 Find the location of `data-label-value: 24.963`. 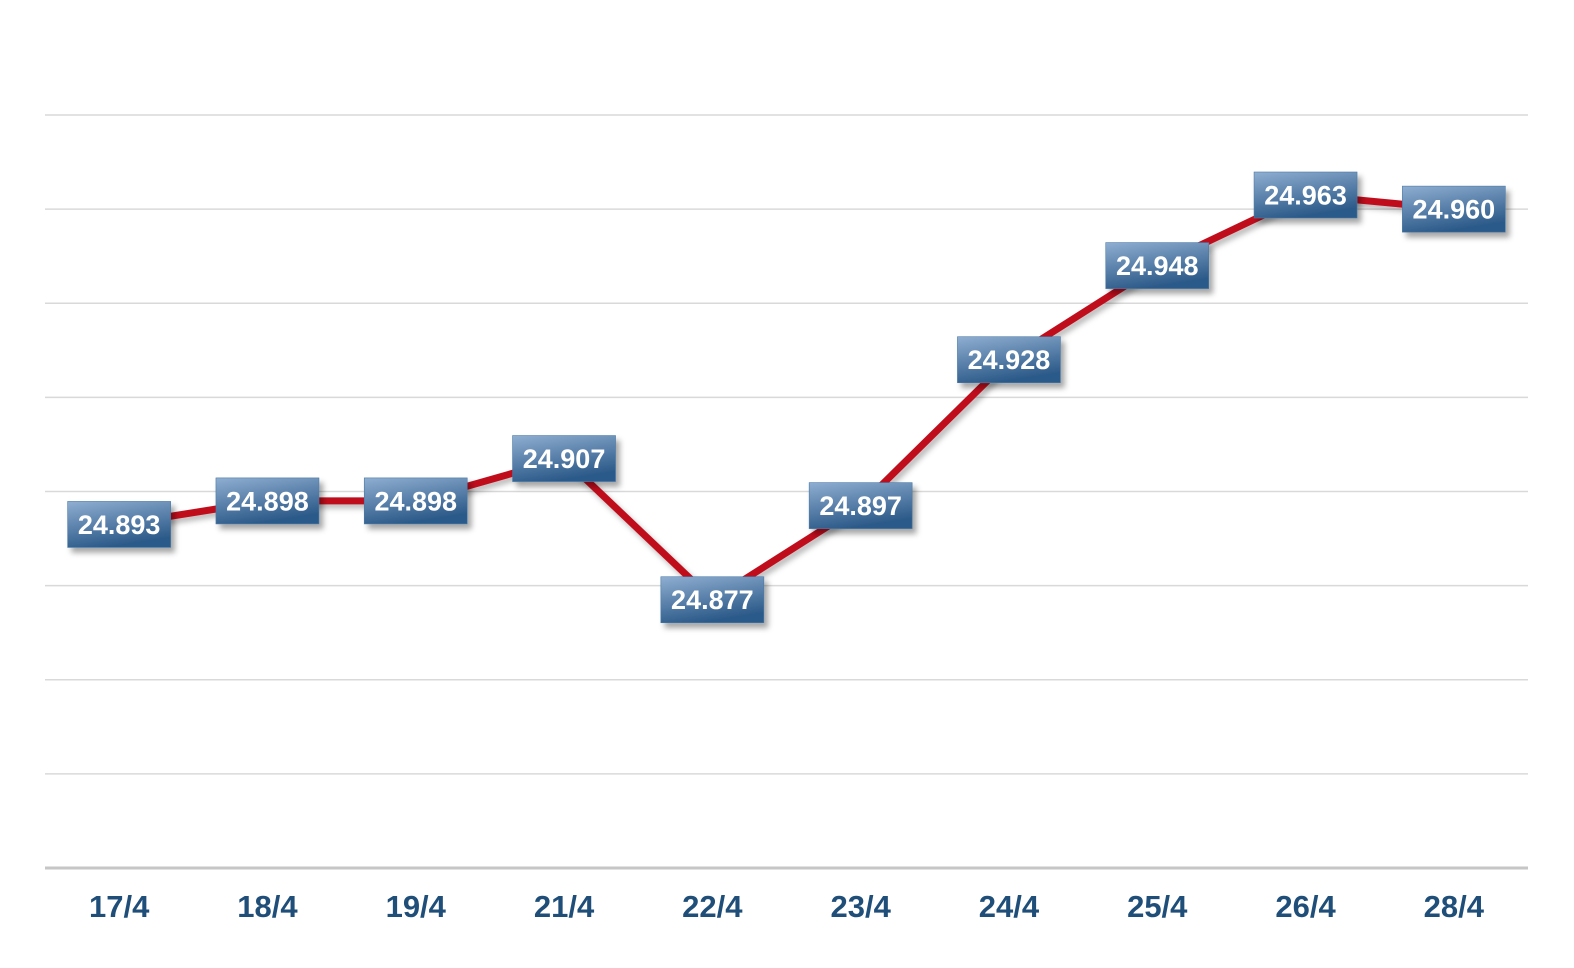

data-label-value: 24.963 is located at coordinates (1305, 196).